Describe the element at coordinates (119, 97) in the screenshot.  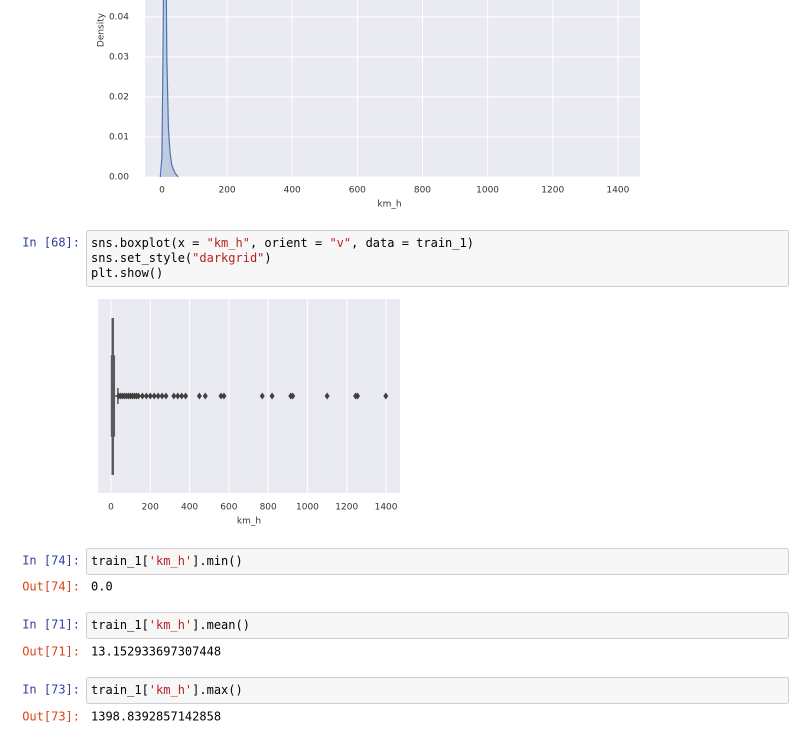
I see `y-tick-label: 0.02` at that location.